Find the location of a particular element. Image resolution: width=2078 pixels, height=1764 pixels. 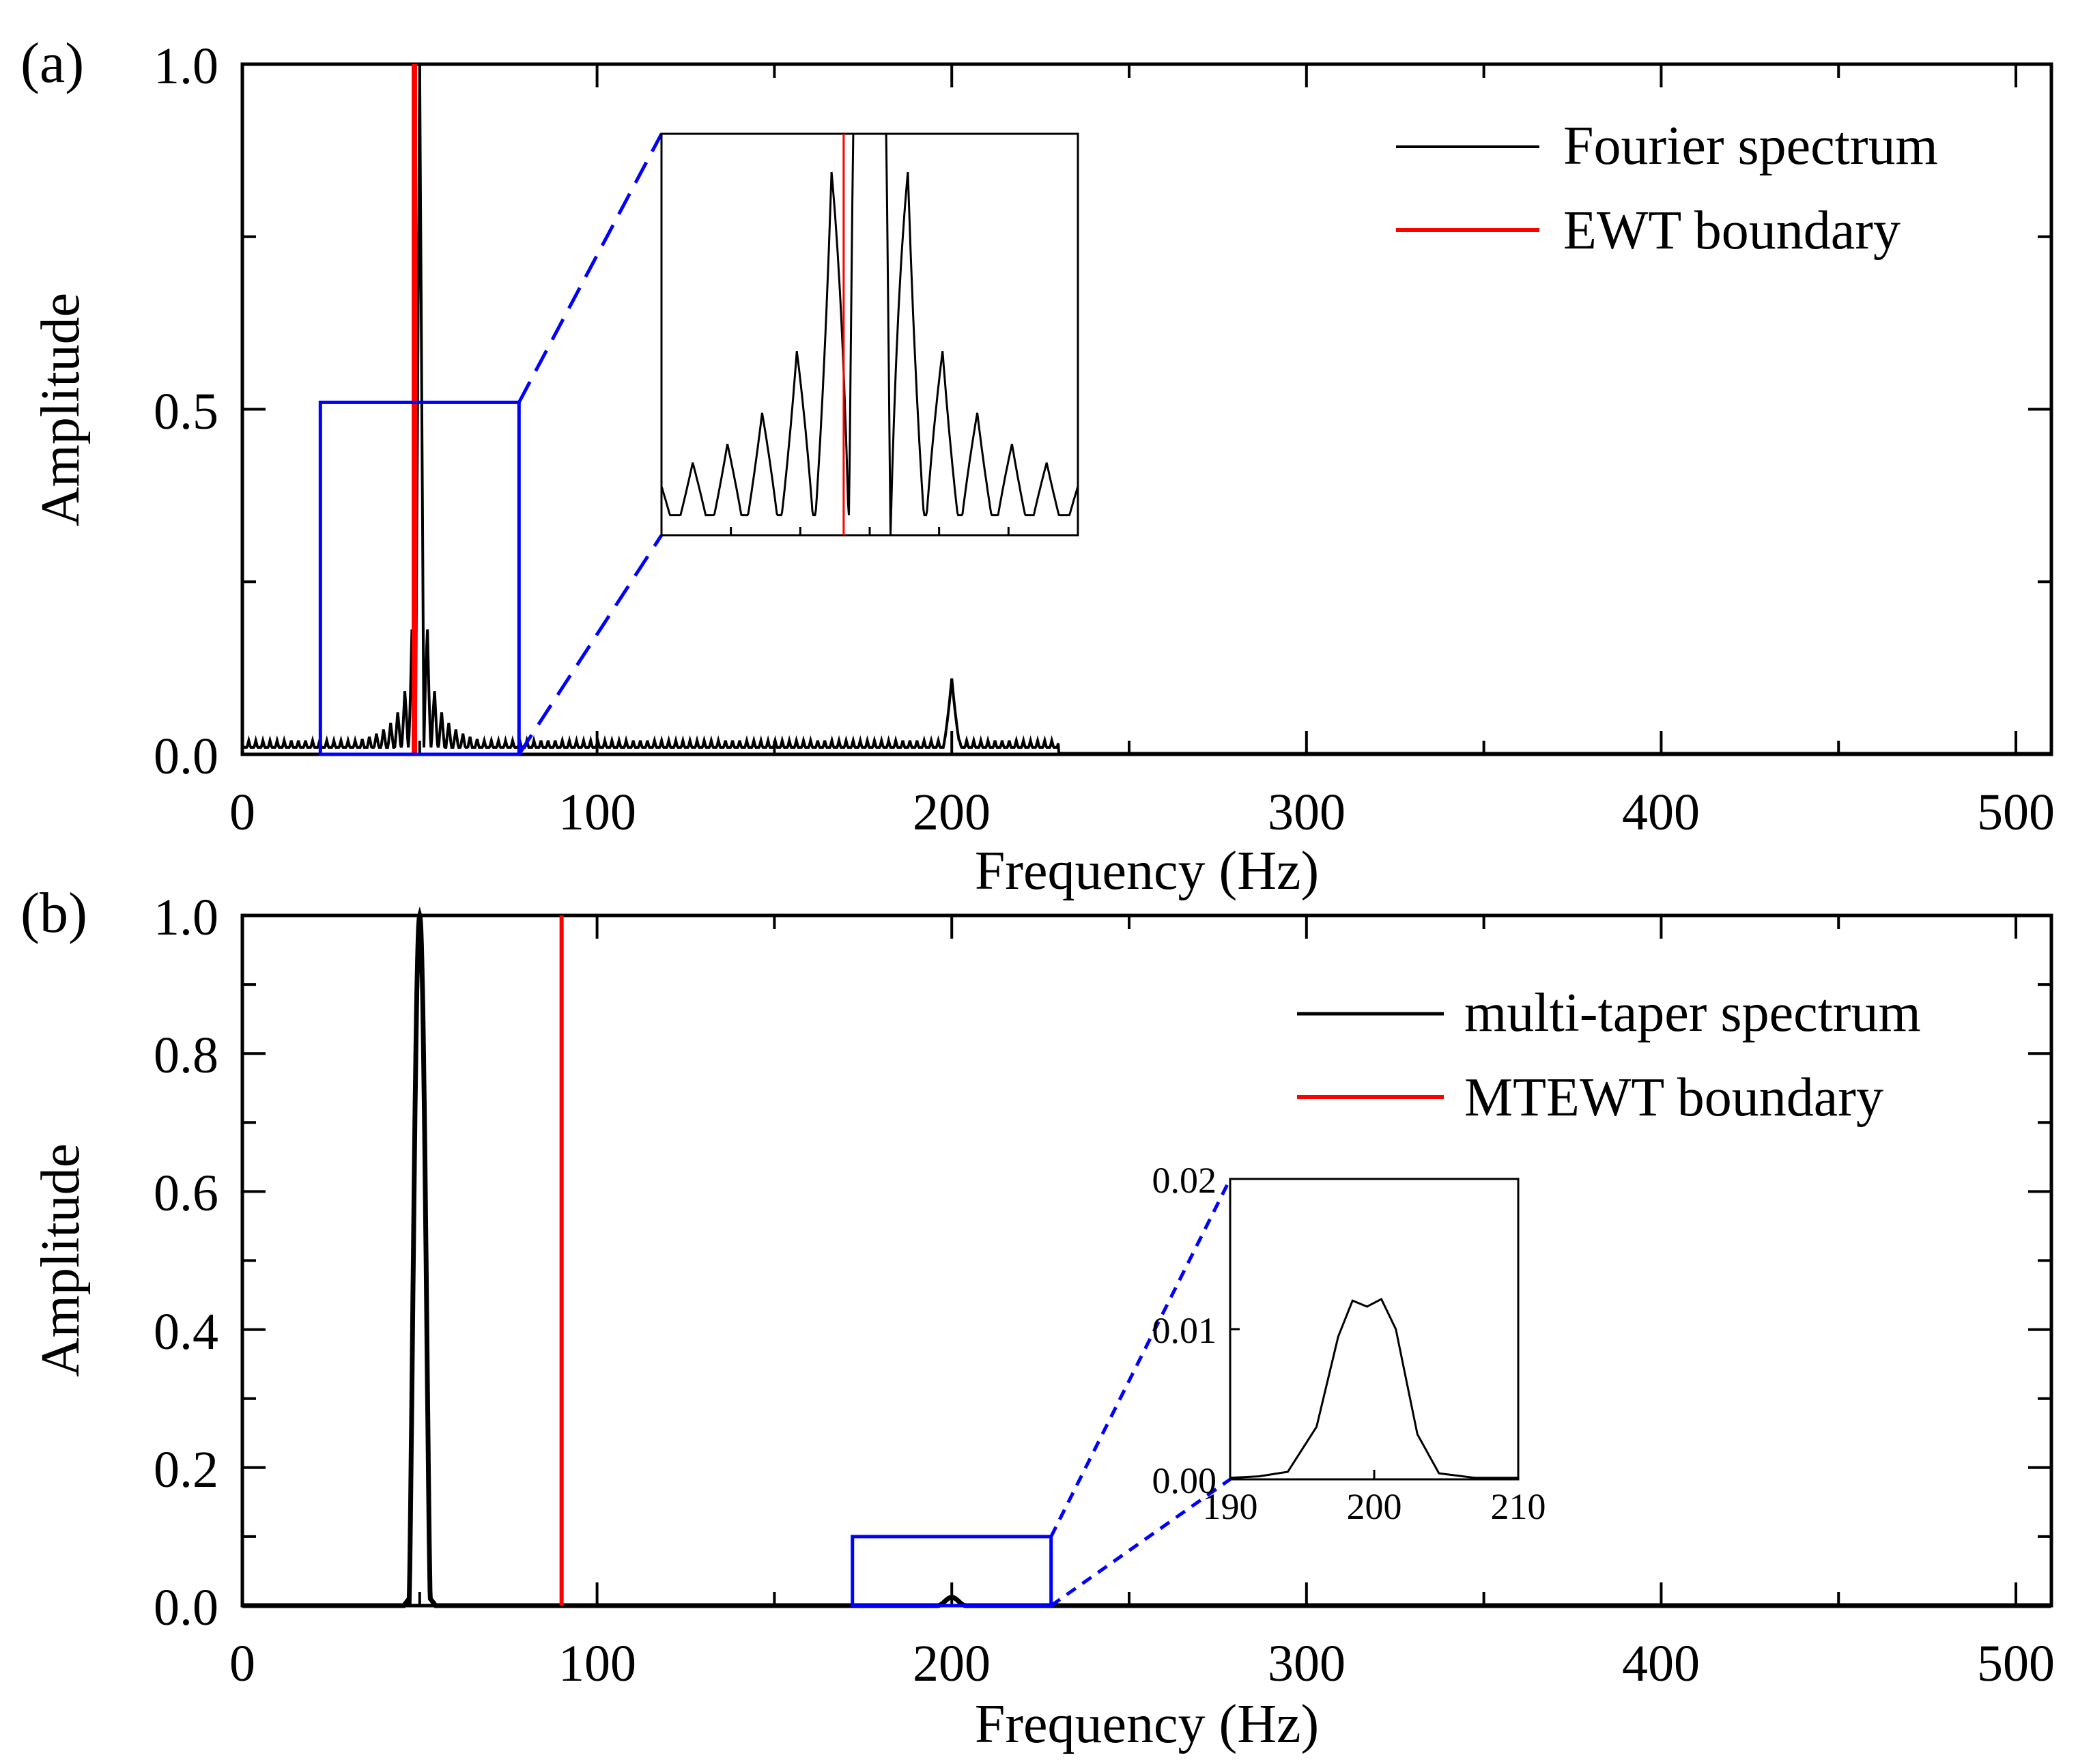

panel-b-ytick-label: 0.6 is located at coordinates (186, 1193).